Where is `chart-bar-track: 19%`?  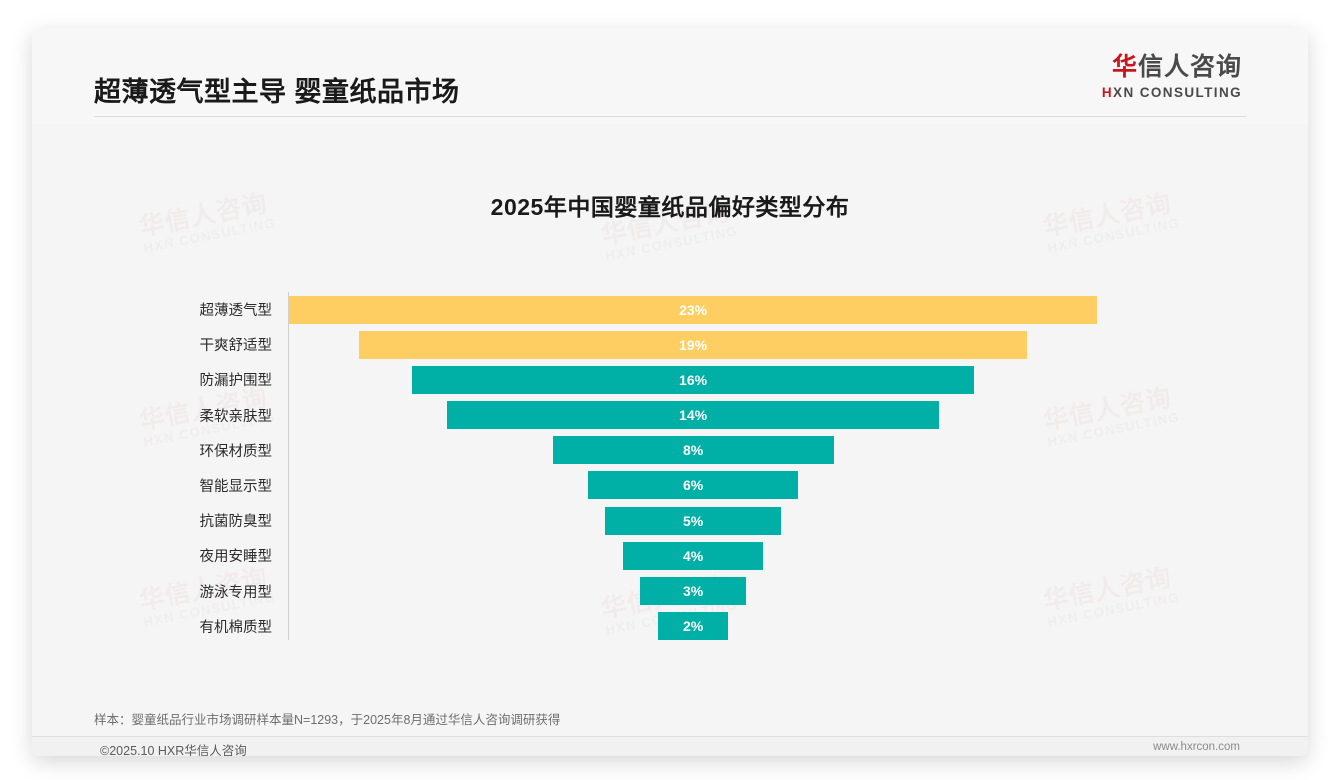
chart-bar-track: 19% is located at coordinates (798, 344).